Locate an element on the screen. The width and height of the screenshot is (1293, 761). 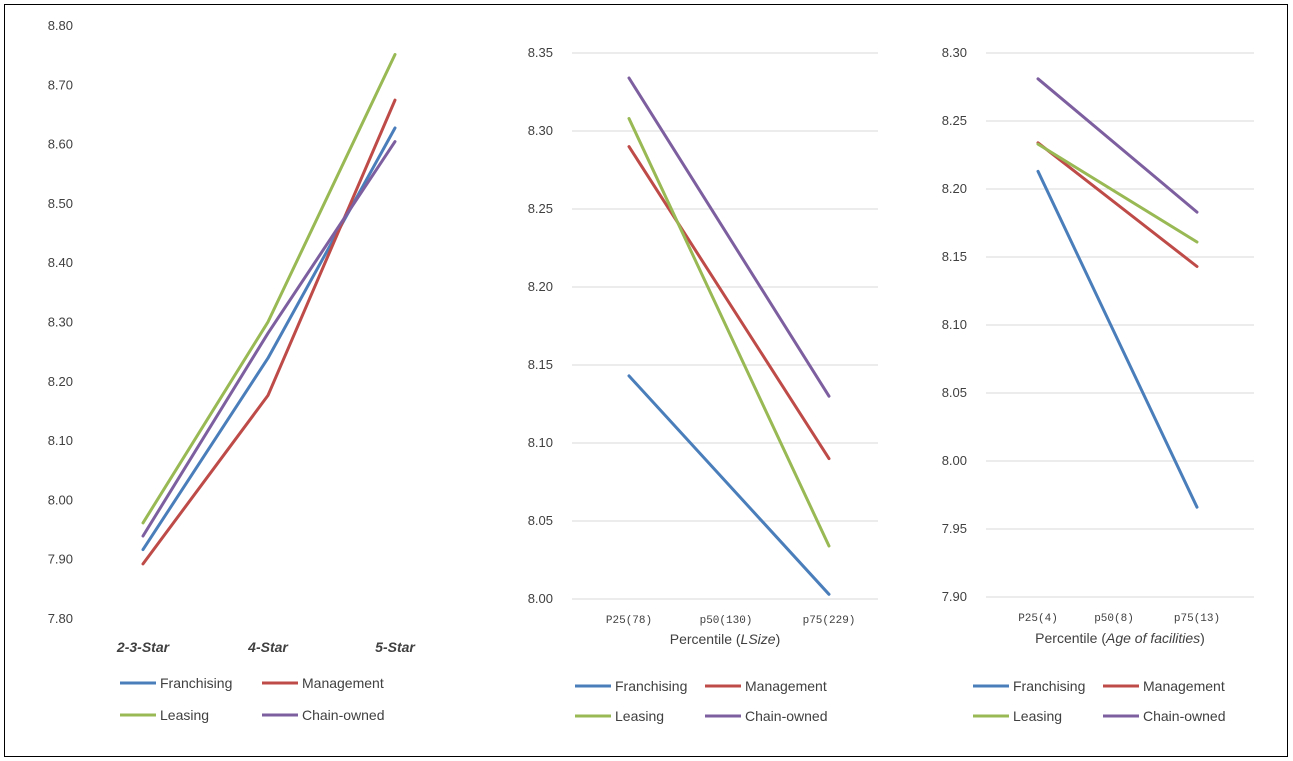
x-axis-title-variable: Age of facilities is located at coordinates (1152, 638).